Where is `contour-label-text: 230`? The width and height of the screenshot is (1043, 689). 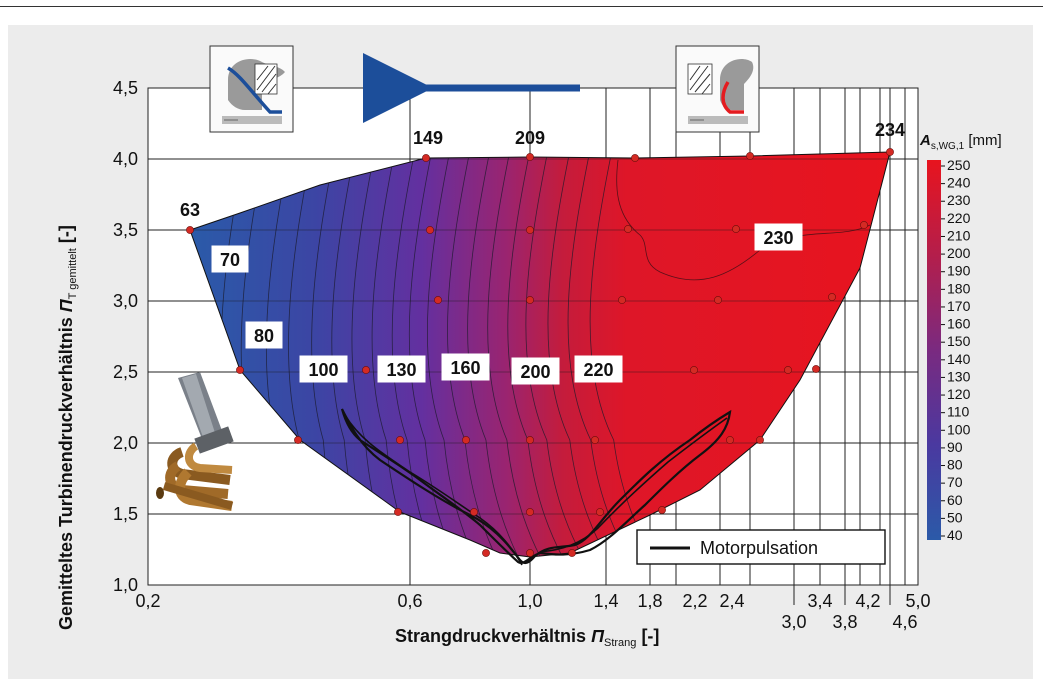
contour-label-text: 230 is located at coordinates (778, 238).